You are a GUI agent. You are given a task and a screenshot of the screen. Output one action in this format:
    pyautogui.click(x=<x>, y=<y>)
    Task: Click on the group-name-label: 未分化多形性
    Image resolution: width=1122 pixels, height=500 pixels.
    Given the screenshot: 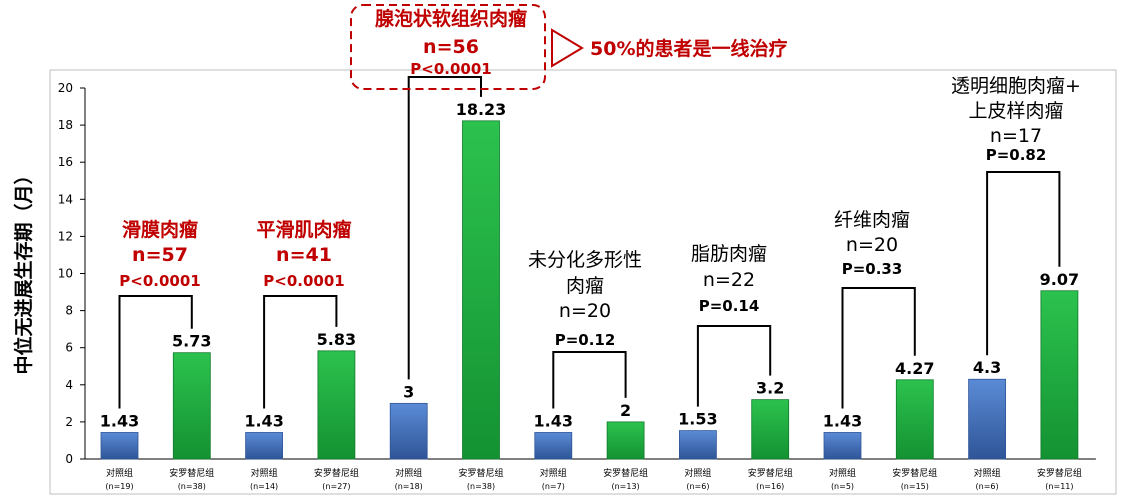 What is the action you would take?
    pyautogui.click(x=585, y=260)
    